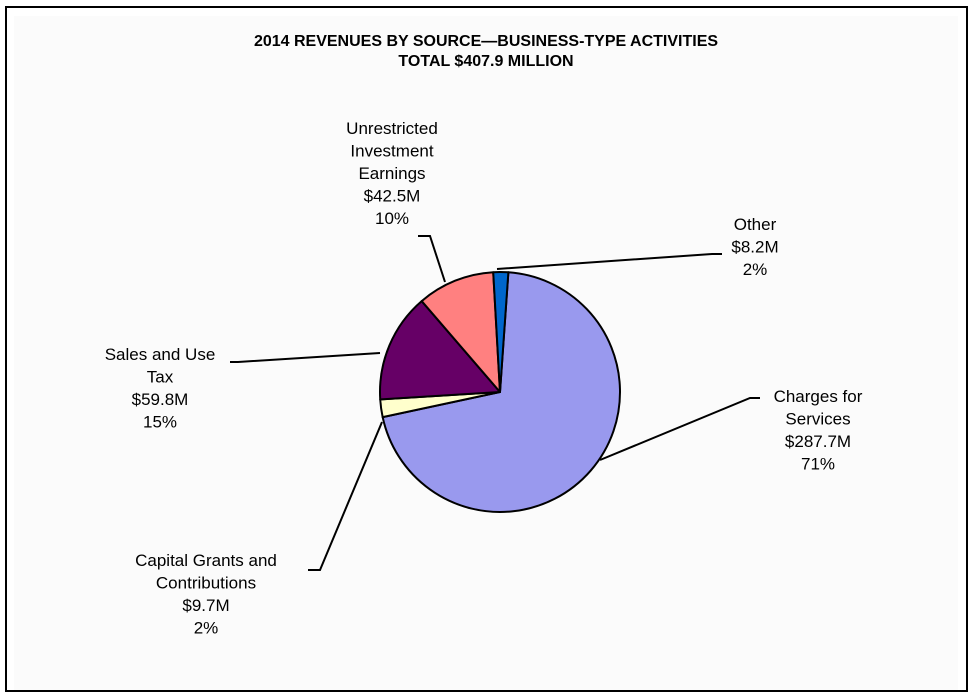 The height and width of the screenshot is (694, 972). I want to click on data-label-charges-for-services: Charges for Services $287.7M 71%, so click(818, 430).